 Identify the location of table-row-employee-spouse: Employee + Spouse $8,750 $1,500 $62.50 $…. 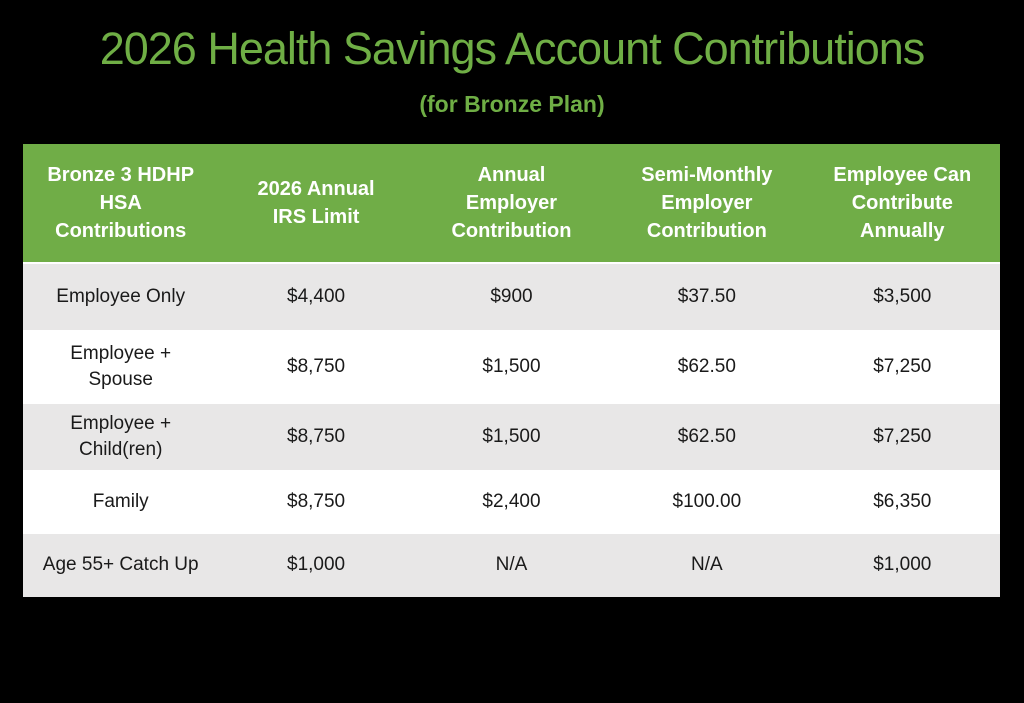
(511, 366).